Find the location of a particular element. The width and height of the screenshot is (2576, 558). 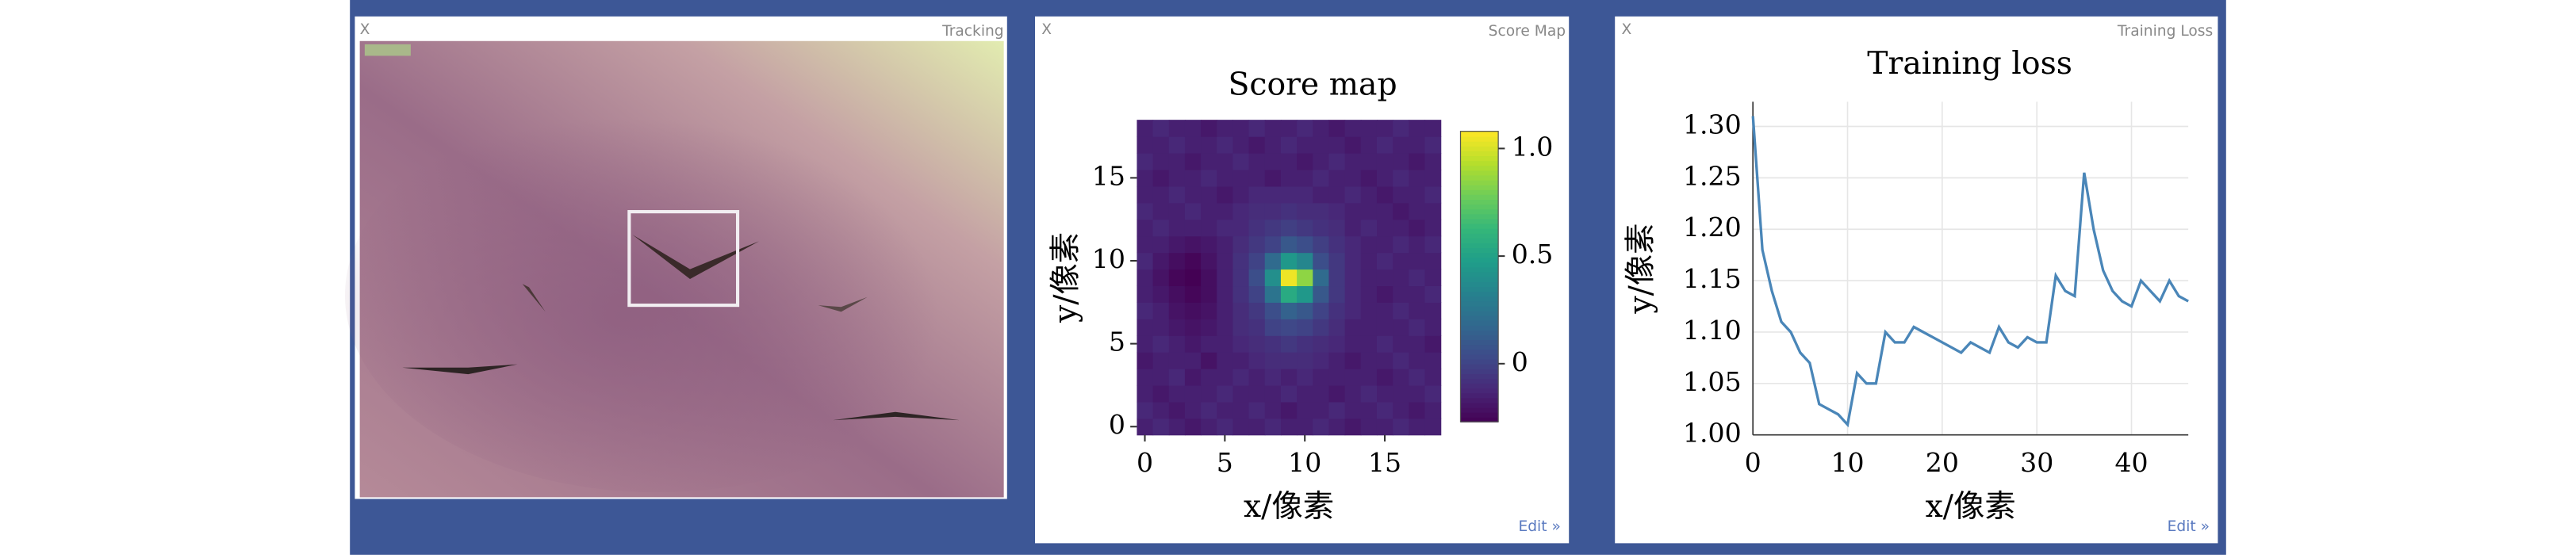

y-tick-label: 1.10 is located at coordinates (1712, 330).